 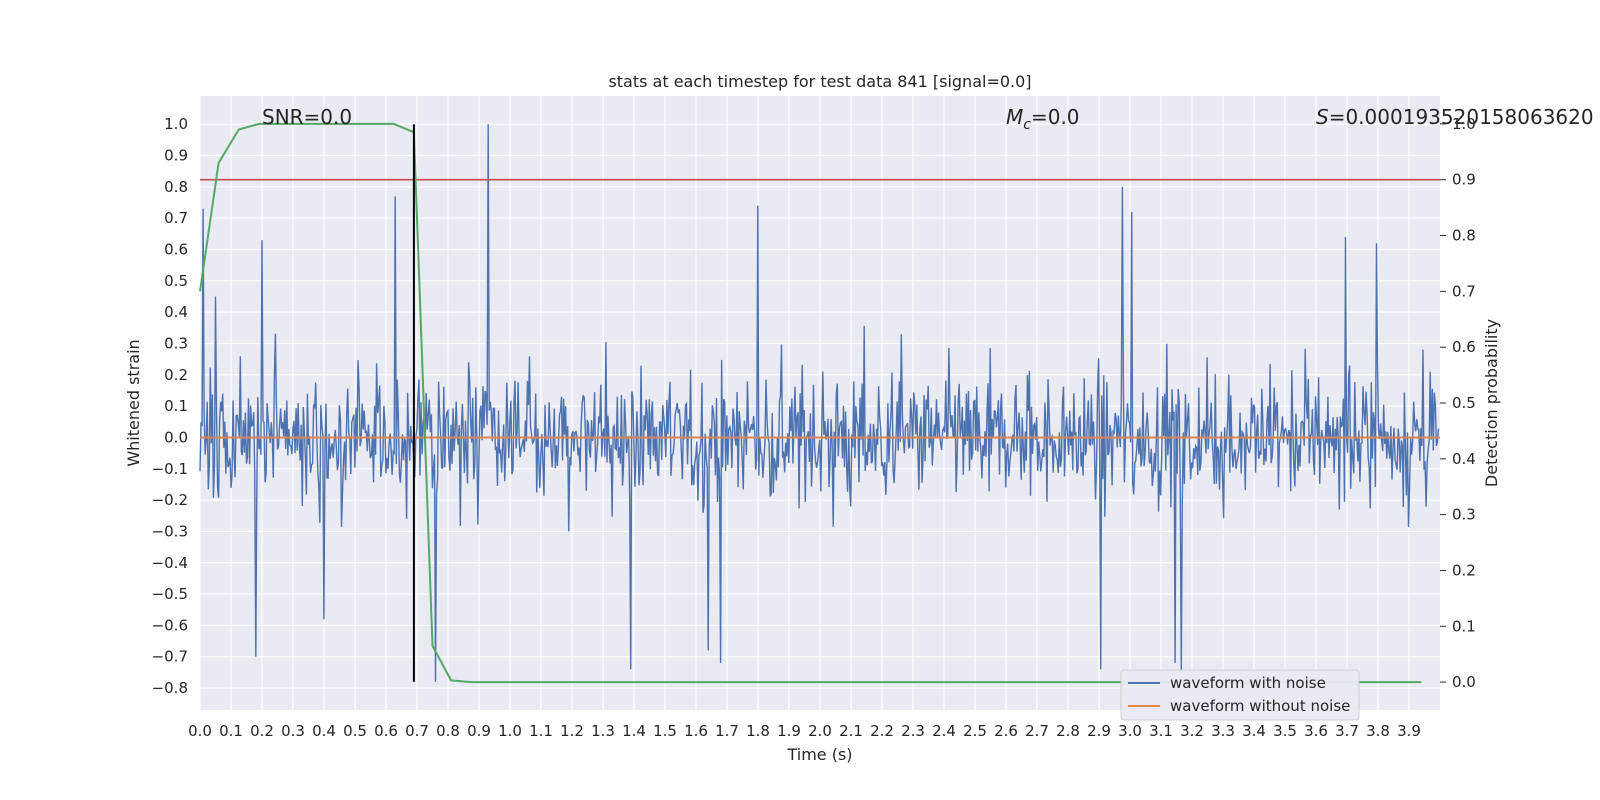 I want to click on x-tick-label: 1.1, so click(x=541, y=731).